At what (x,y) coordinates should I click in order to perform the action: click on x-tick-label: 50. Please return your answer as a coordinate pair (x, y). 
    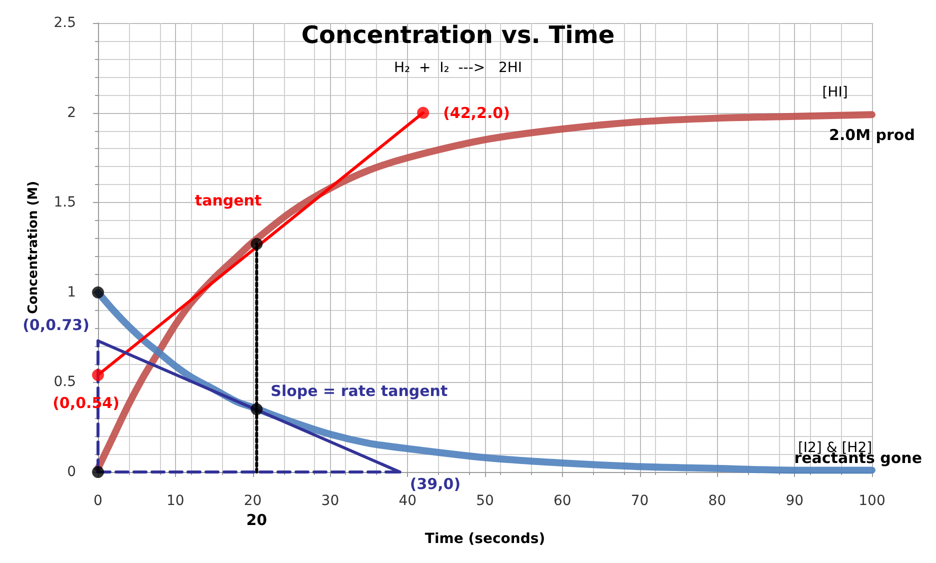
    Looking at the image, I should click on (485, 501).